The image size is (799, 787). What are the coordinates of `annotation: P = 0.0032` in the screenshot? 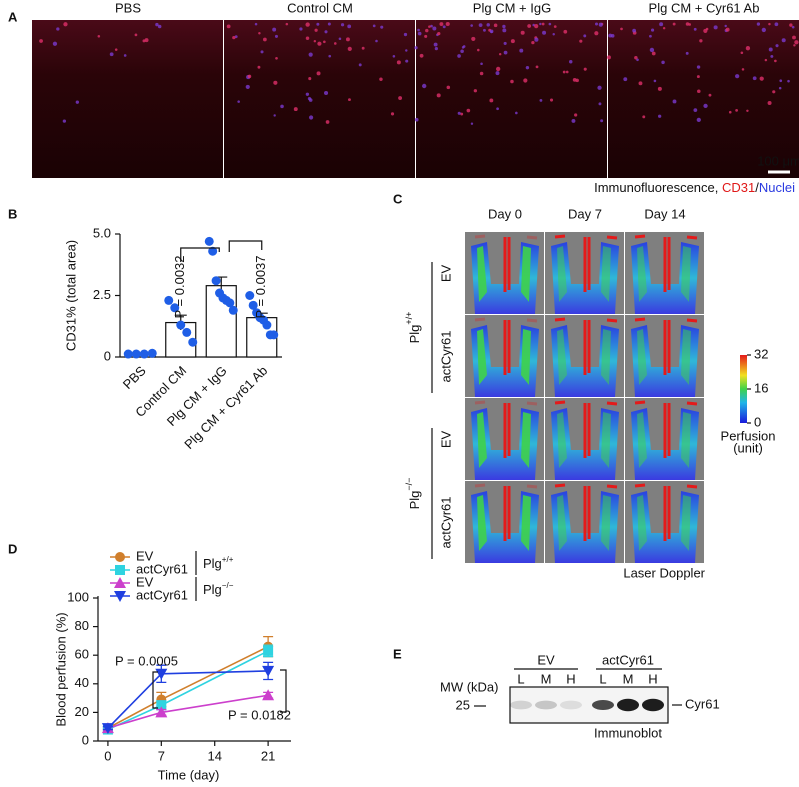 It's located at (179, 286).